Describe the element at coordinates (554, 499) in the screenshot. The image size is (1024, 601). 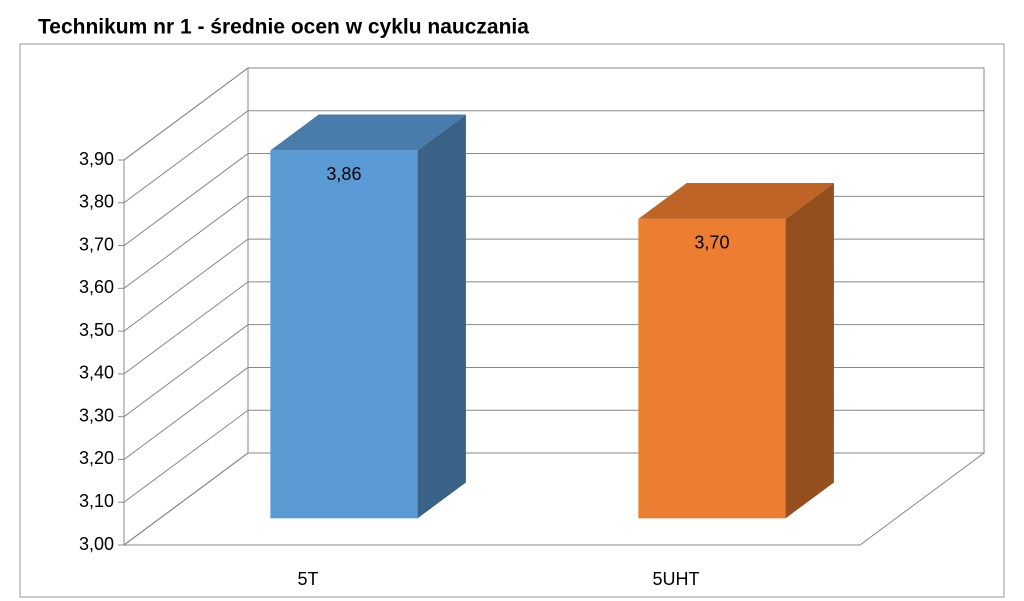
I see `floor` at that location.